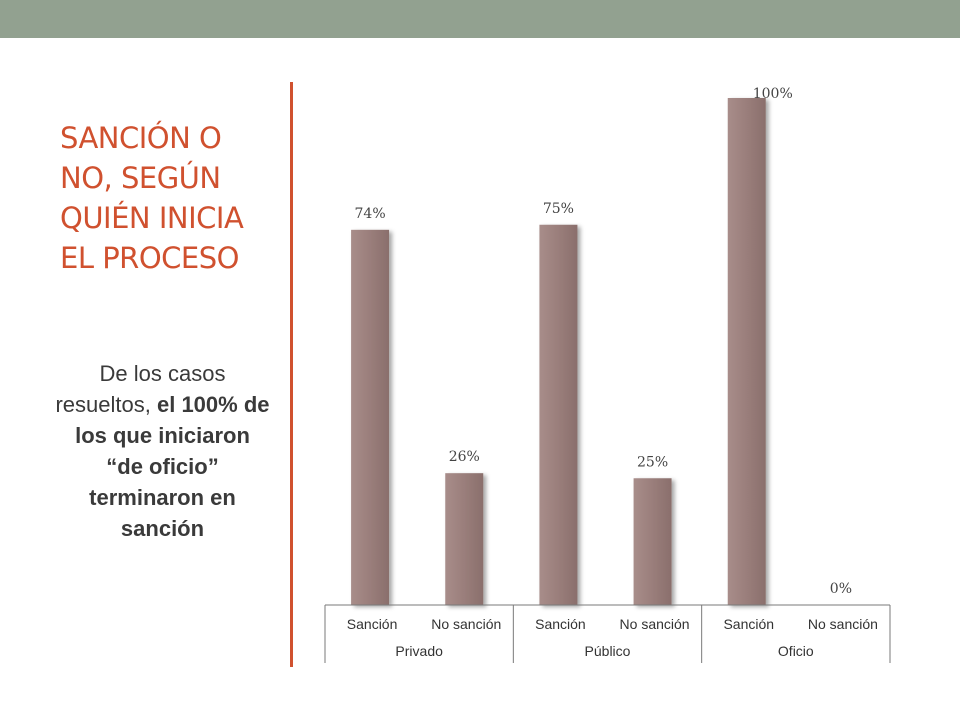  What do you see at coordinates (140, 178) in the screenshot?
I see `title-line-2: NO, SEGÚN` at bounding box center [140, 178].